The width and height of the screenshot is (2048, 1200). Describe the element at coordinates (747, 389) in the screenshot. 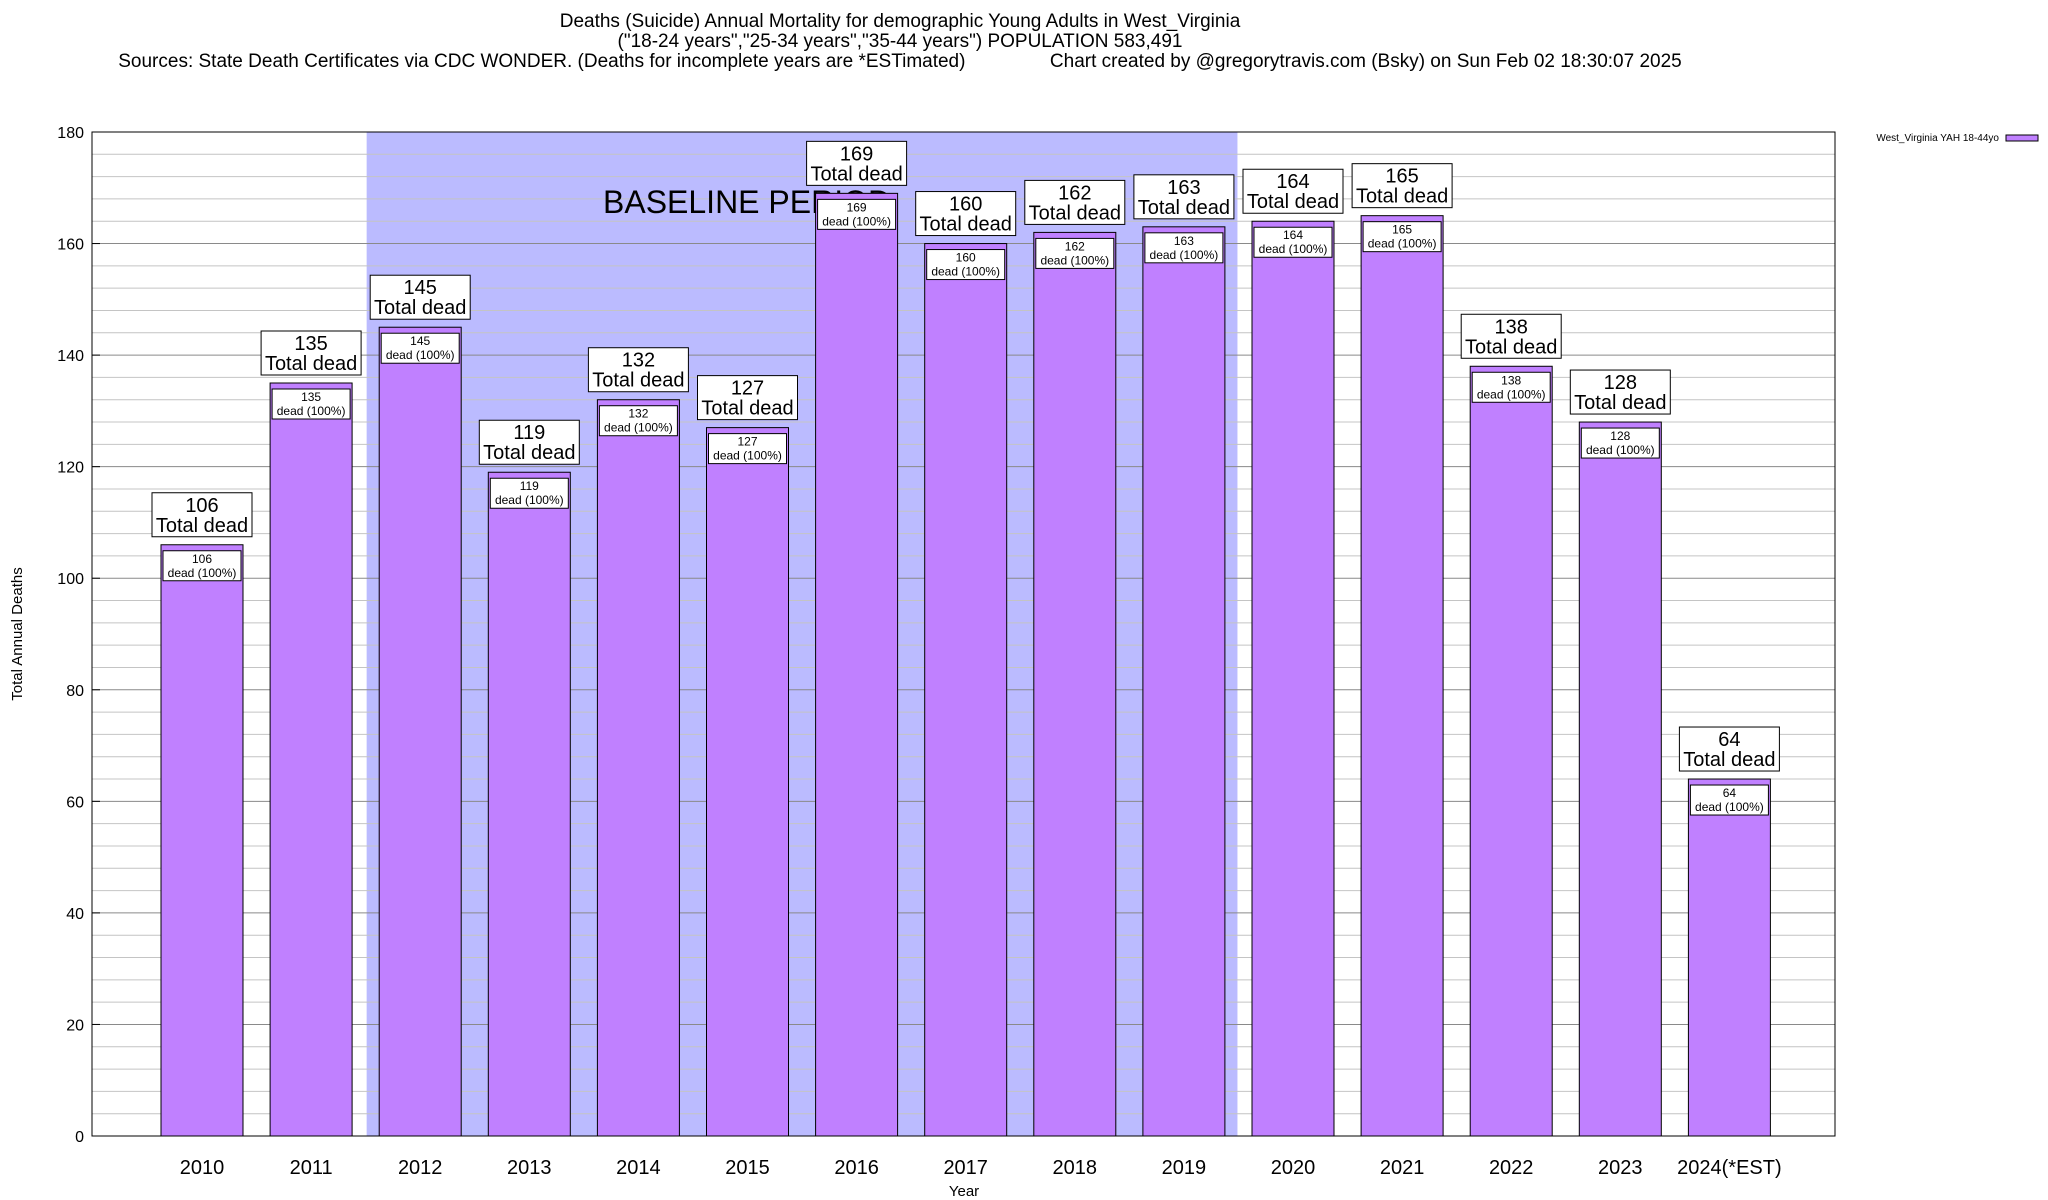

I see `total-value-label: 127` at that location.